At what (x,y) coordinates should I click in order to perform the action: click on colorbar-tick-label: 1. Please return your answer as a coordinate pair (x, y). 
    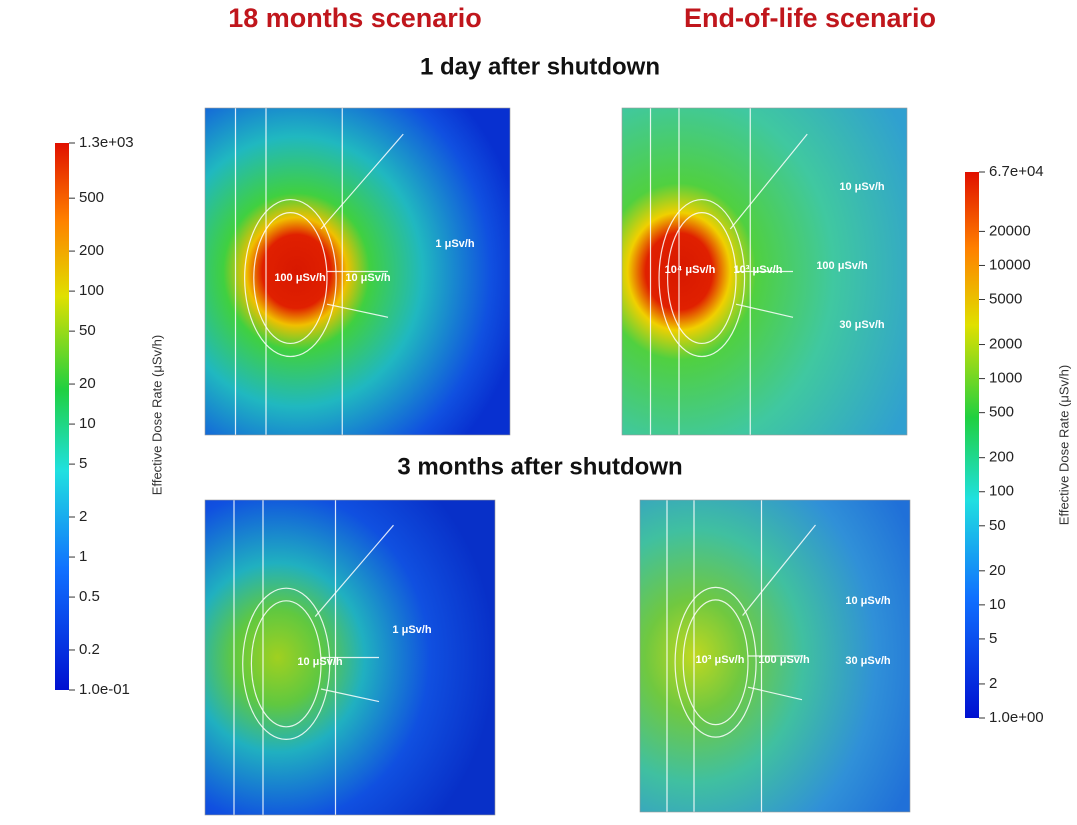
    Looking at the image, I should click on (83, 556).